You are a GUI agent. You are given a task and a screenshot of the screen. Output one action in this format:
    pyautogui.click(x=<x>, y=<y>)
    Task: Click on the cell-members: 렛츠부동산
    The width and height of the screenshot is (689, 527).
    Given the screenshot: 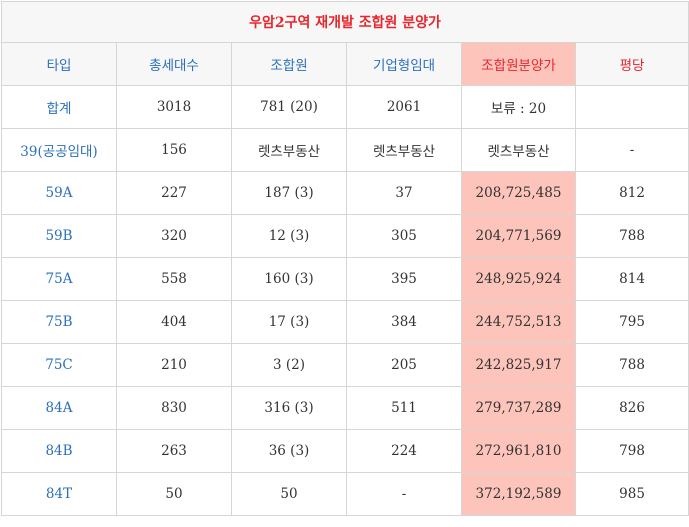 What is the action you would take?
    pyautogui.click(x=289, y=150)
    